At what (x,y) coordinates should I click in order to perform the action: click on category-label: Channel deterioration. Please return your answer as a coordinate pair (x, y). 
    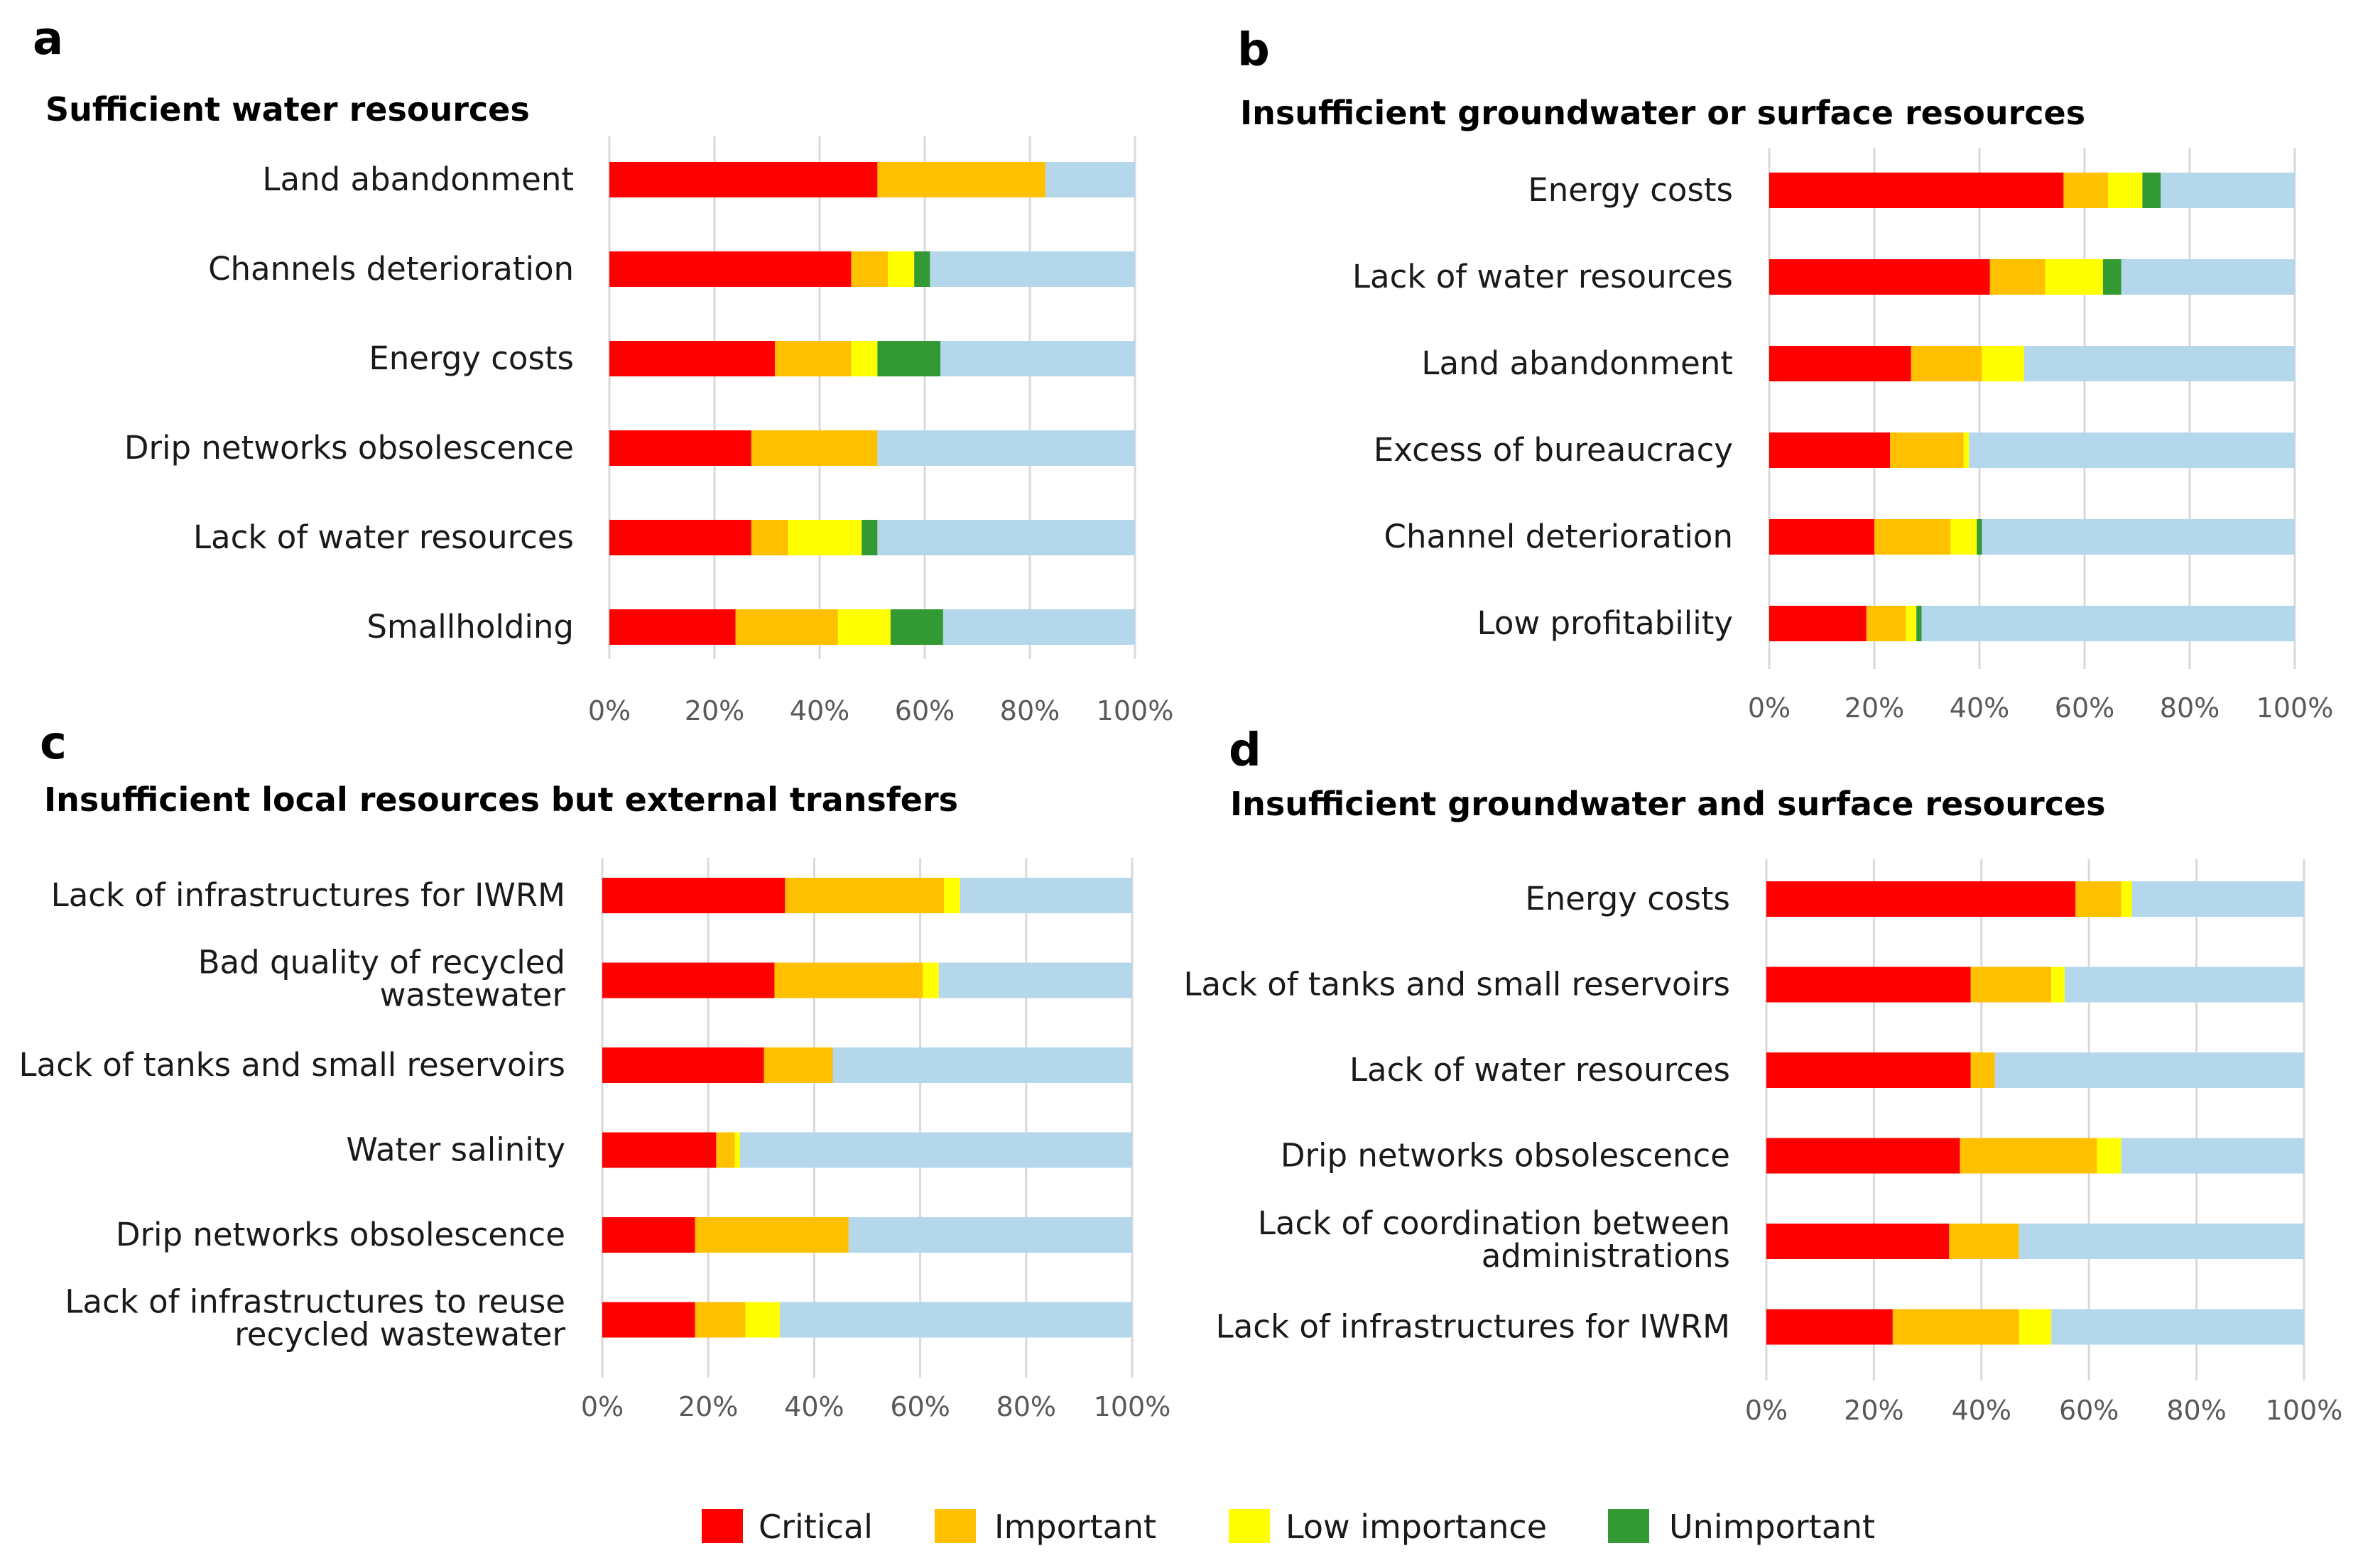
    Looking at the image, I should click on (1558, 536).